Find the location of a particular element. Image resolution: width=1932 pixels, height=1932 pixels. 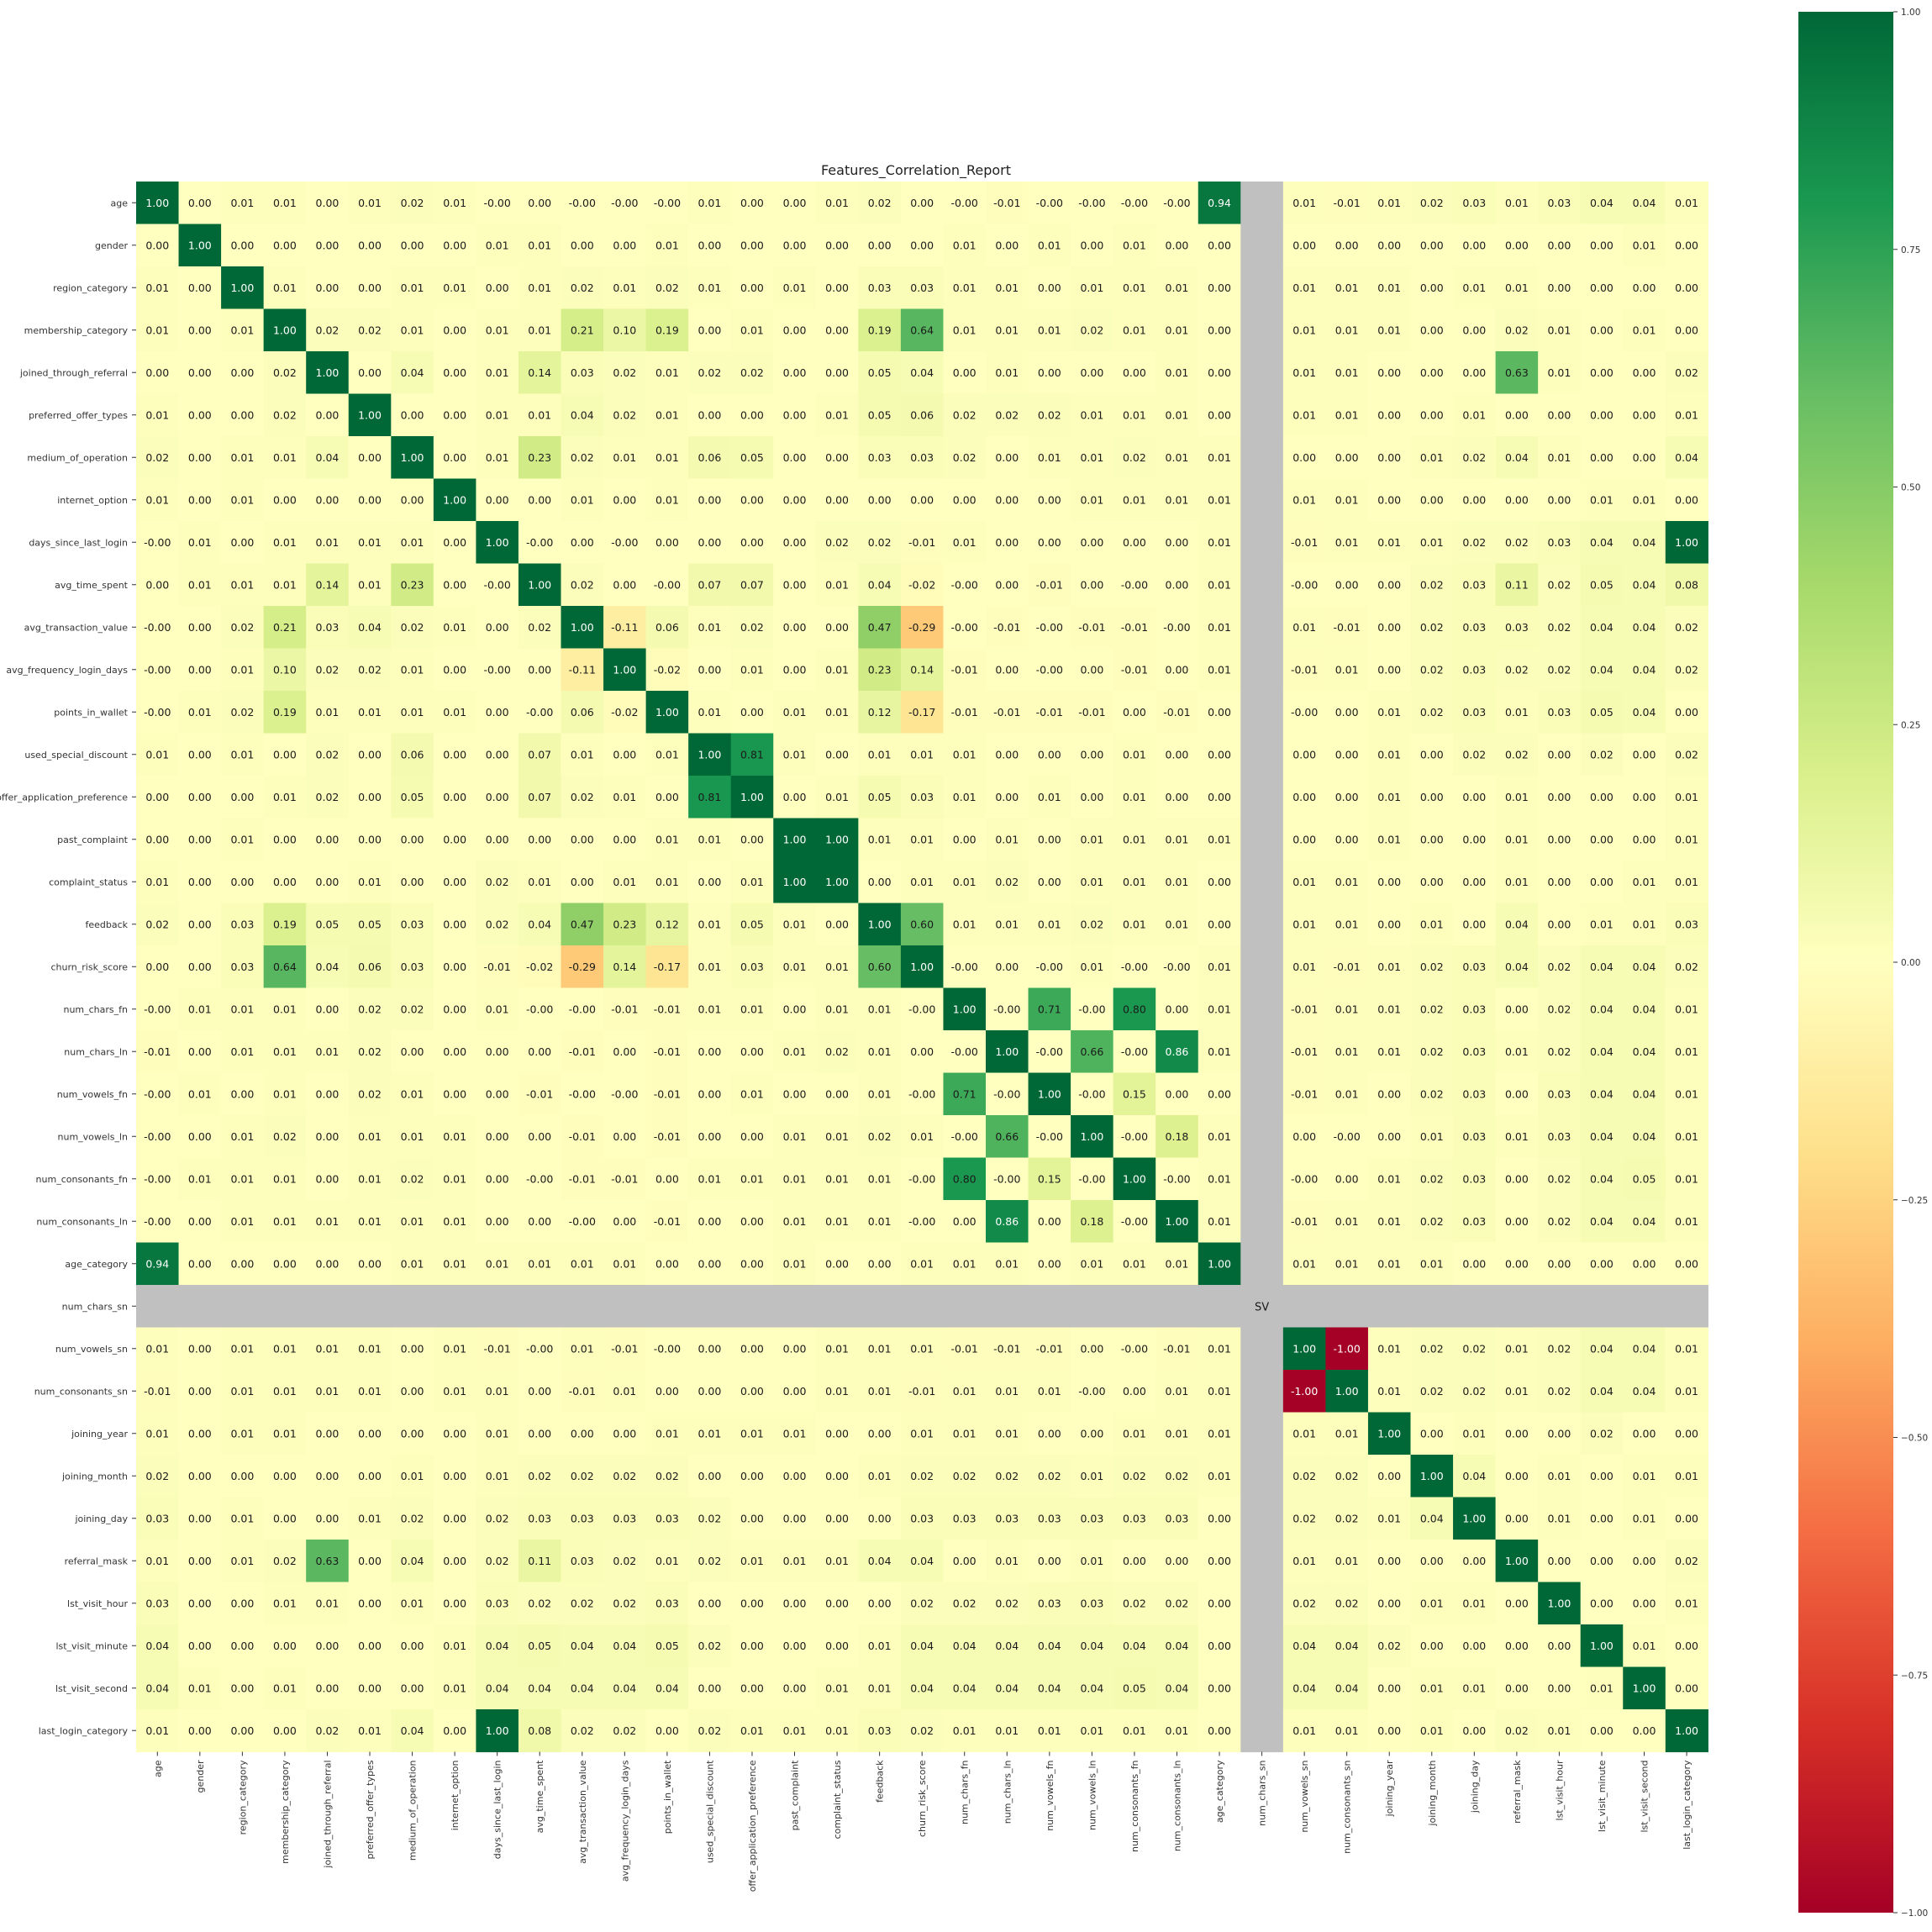

cell-value-label: 0.66 is located at coordinates (1091, 1051).